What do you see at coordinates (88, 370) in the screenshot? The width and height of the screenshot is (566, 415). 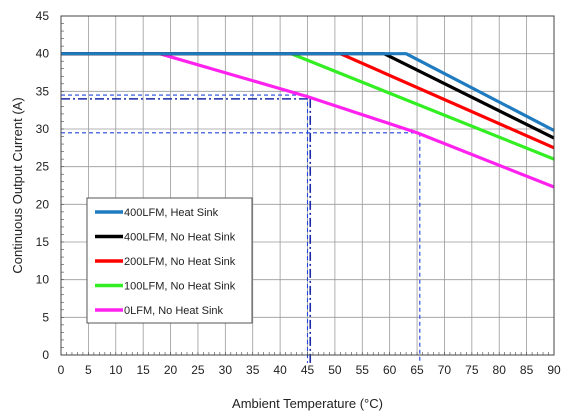 I see `x-tick-label: 5` at bounding box center [88, 370].